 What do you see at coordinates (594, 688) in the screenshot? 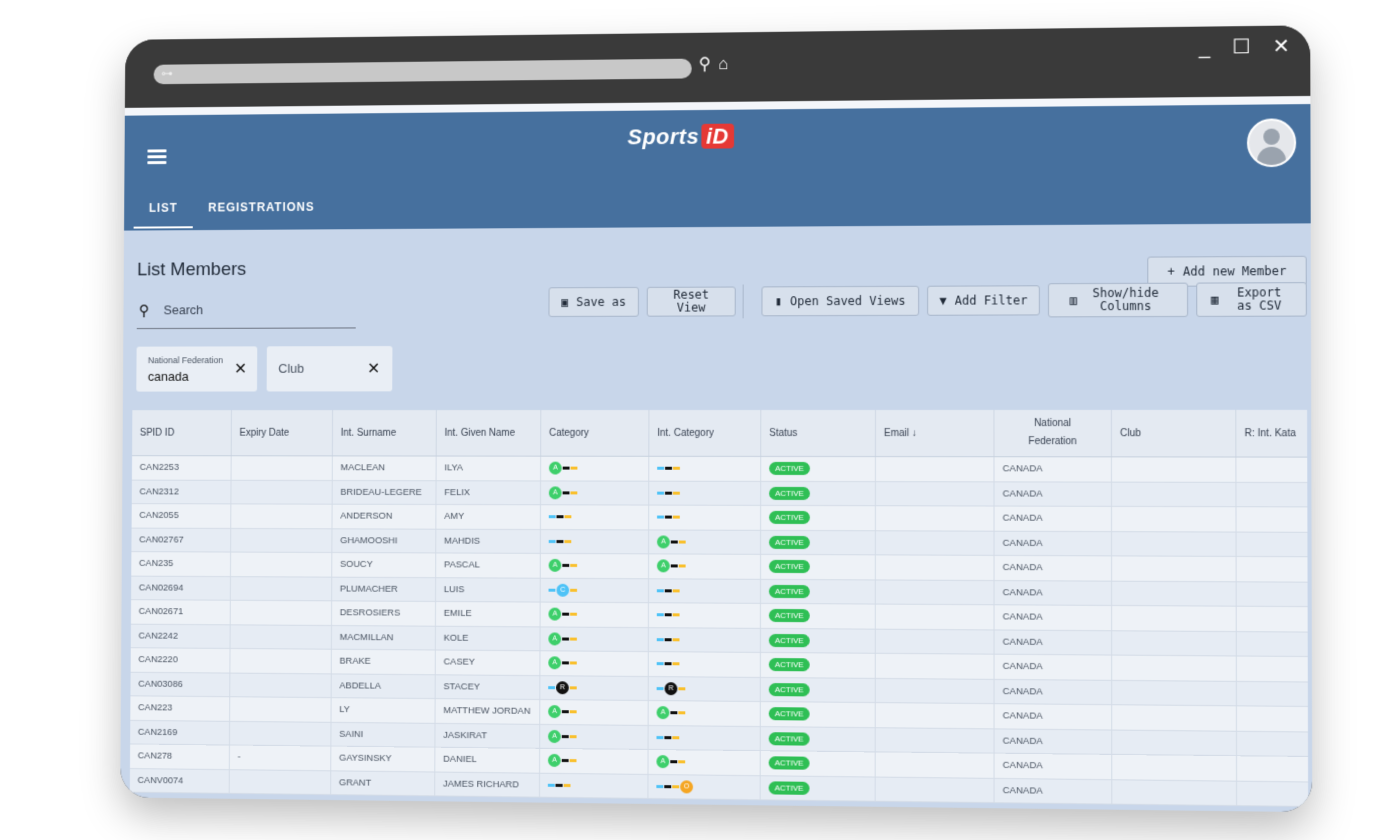
I see `cell-category: R` at bounding box center [594, 688].